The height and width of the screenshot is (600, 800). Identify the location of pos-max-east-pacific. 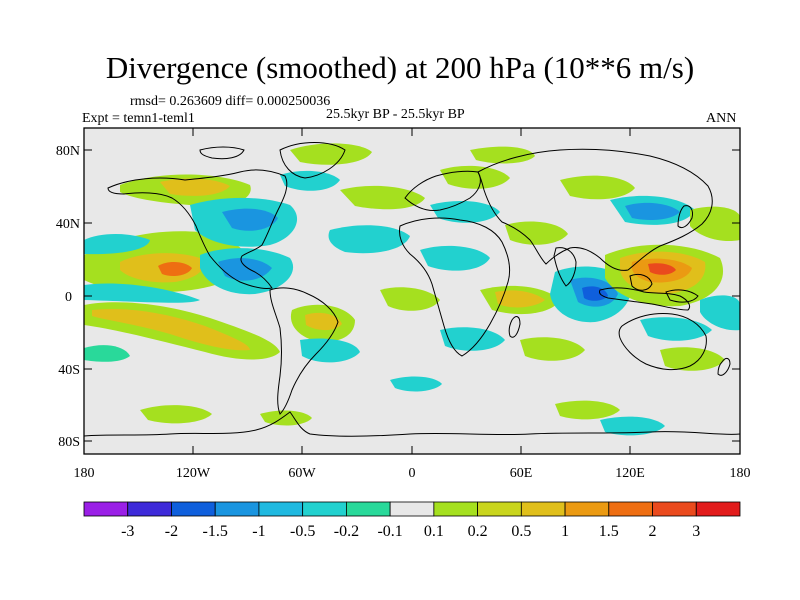
(175, 269).